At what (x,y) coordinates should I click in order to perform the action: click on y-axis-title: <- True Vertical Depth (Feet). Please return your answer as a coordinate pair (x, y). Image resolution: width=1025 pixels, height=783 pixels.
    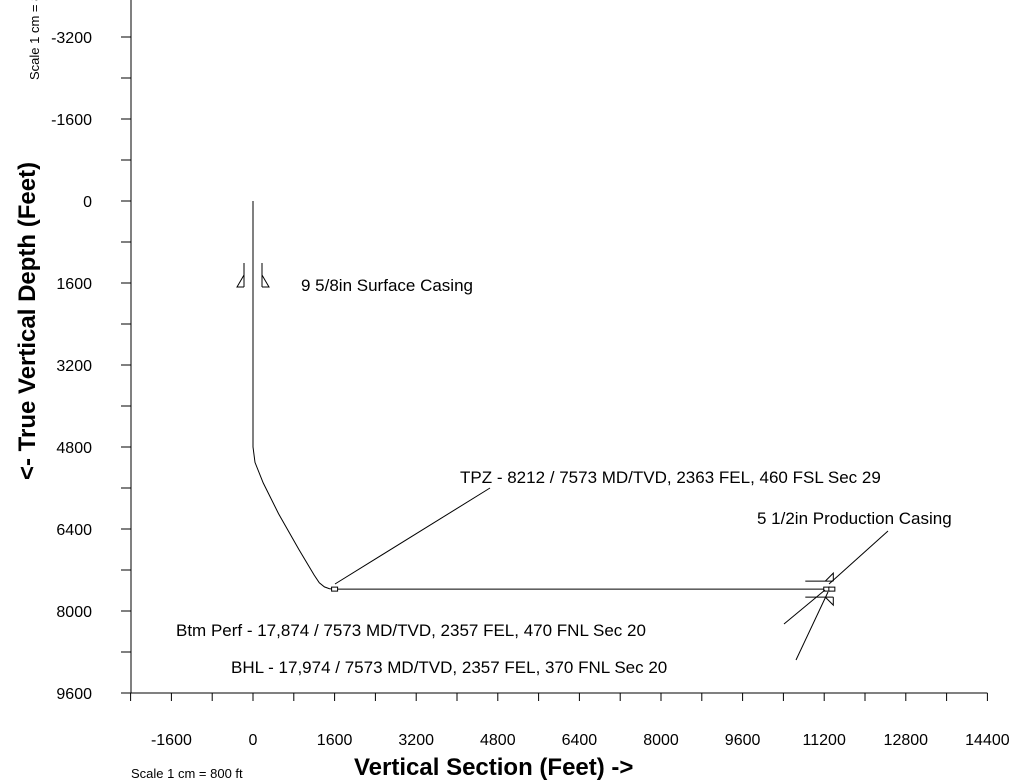
    Looking at the image, I should click on (27, 321).